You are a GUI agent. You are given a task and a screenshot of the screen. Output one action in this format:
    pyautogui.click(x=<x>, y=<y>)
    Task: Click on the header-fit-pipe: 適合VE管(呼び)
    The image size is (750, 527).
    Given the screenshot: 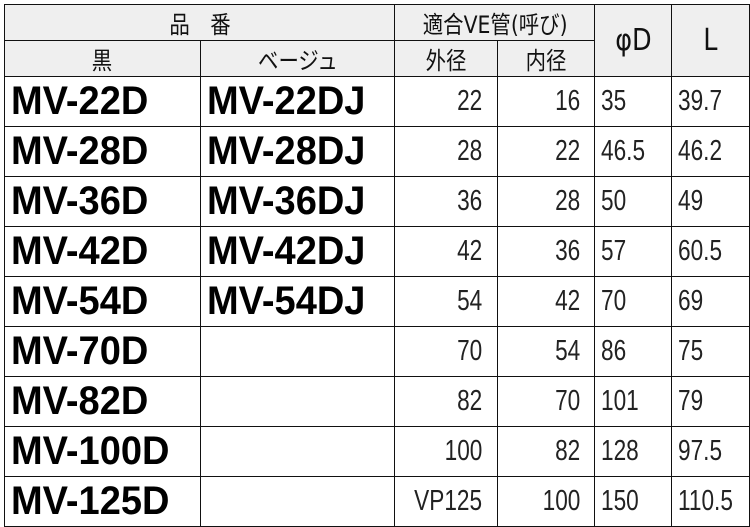 What is the action you would take?
    pyautogui.click(x=495, y=22)
    